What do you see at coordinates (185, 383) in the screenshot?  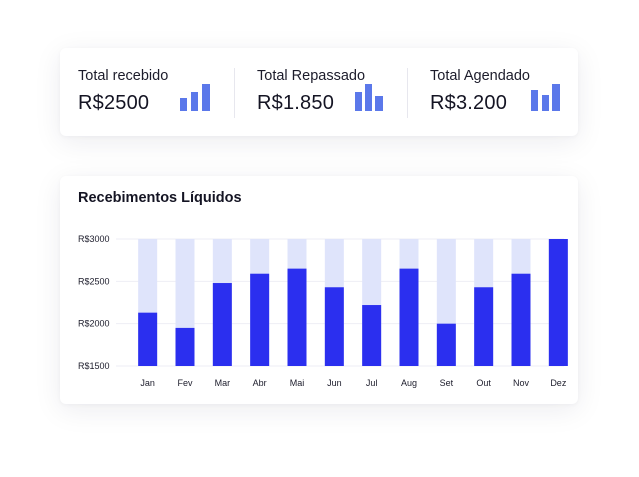 I see `x-tick-label: Fev` at bounding box center [185, 383].